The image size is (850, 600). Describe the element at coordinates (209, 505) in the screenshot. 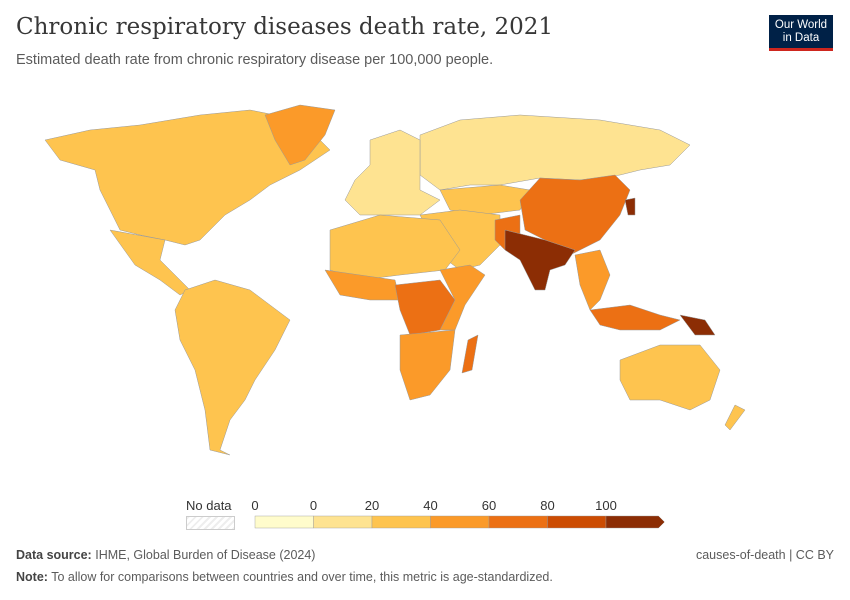

I see `no-data-label: No data` at that location.